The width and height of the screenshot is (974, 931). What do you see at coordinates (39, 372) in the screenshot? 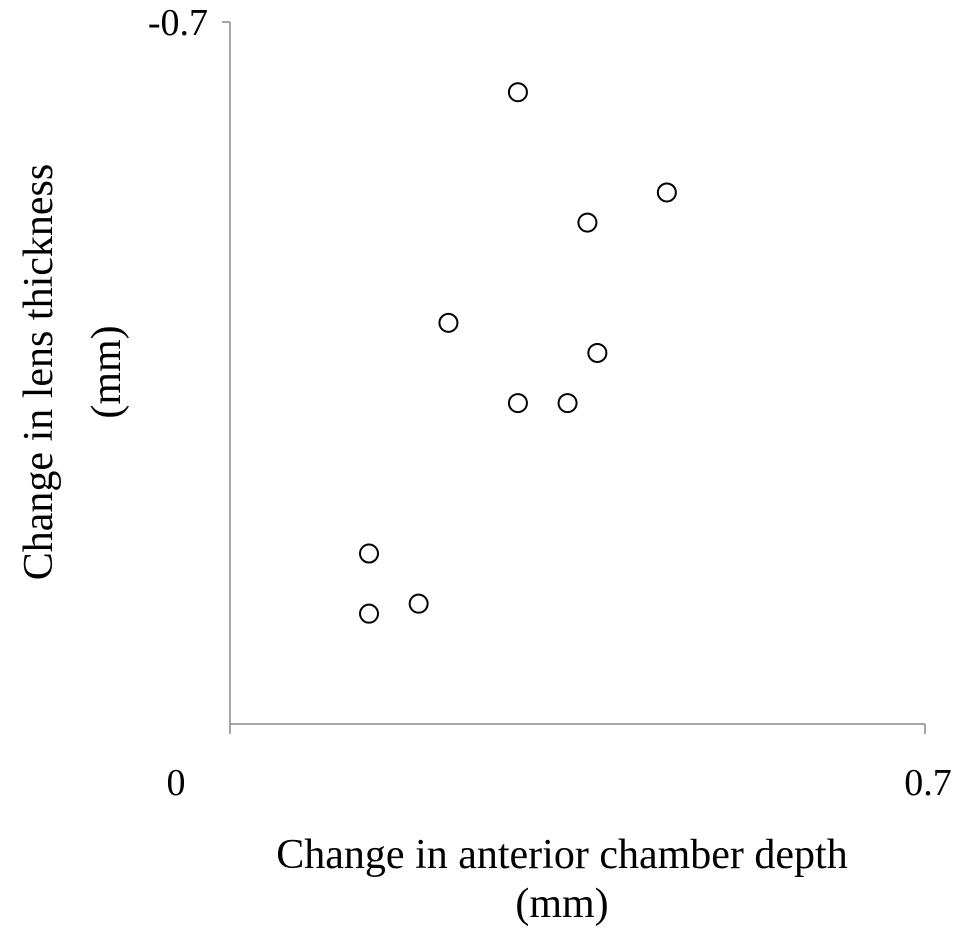
I see `y-axis-title: Change in lens thickness` at bounding box center [39, 372].